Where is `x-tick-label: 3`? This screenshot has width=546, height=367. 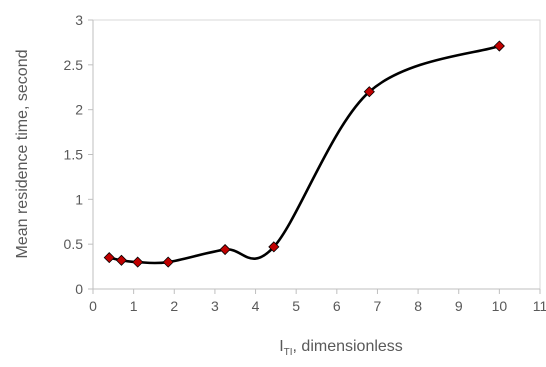
x-tick-label: 3 is located at coordinates (215, 306).